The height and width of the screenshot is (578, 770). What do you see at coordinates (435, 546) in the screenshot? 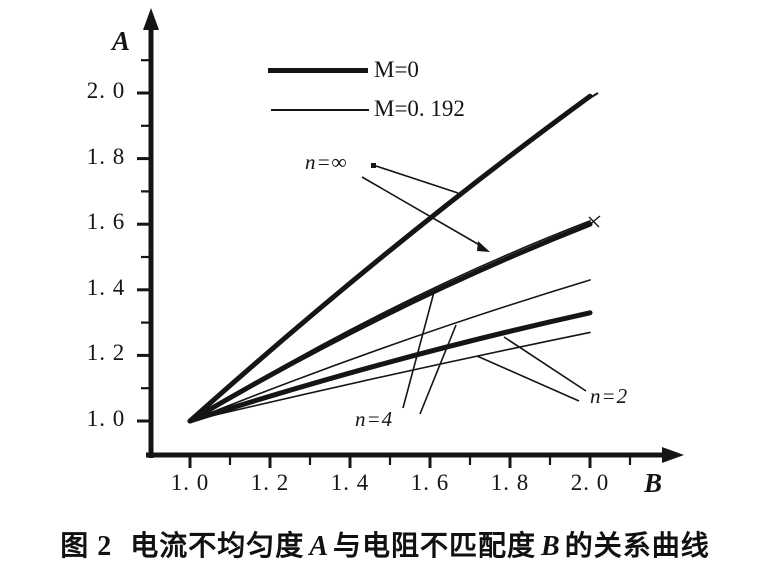
I see `caption-text-2: 与电阻不匹配度` at bounding box center [435, 546].